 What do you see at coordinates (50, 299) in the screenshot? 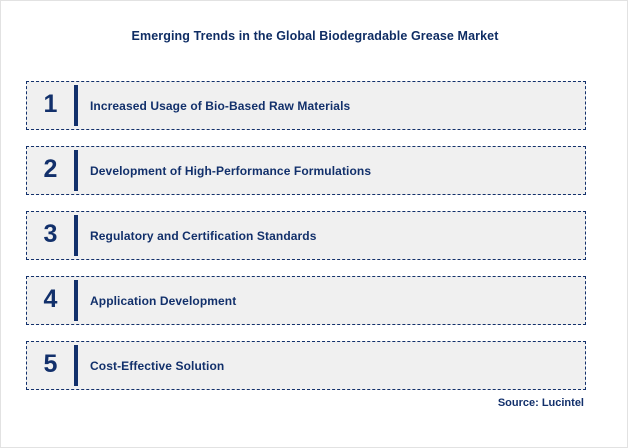
I see `trend-number: 4` at bounding box center [50, 299].